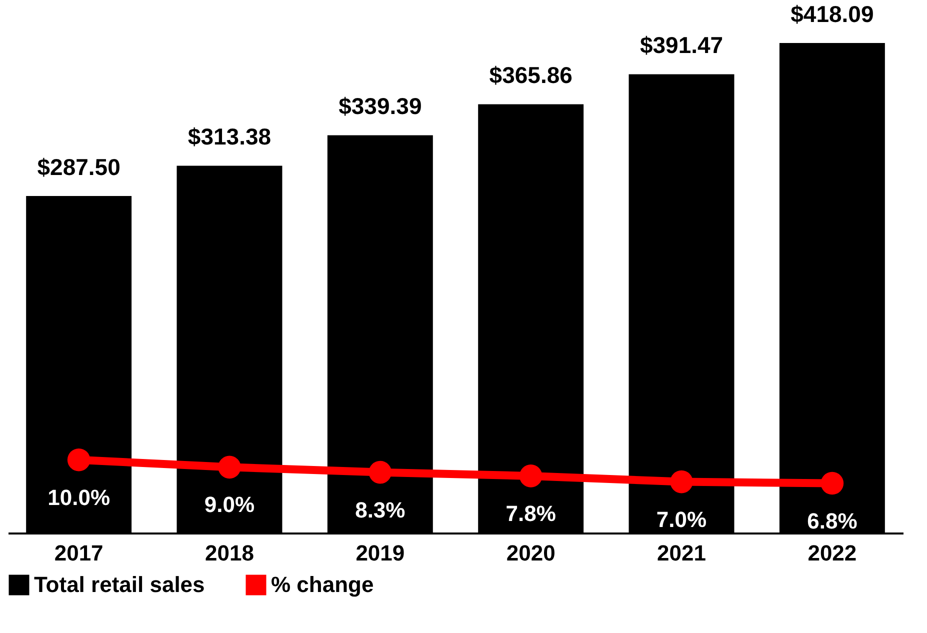 This screenshot has width=927, height=633. What do you see at coordinates (380, 106) in the screenshot?
I see `data-label: $339.39` at bounding box center [380, 106].